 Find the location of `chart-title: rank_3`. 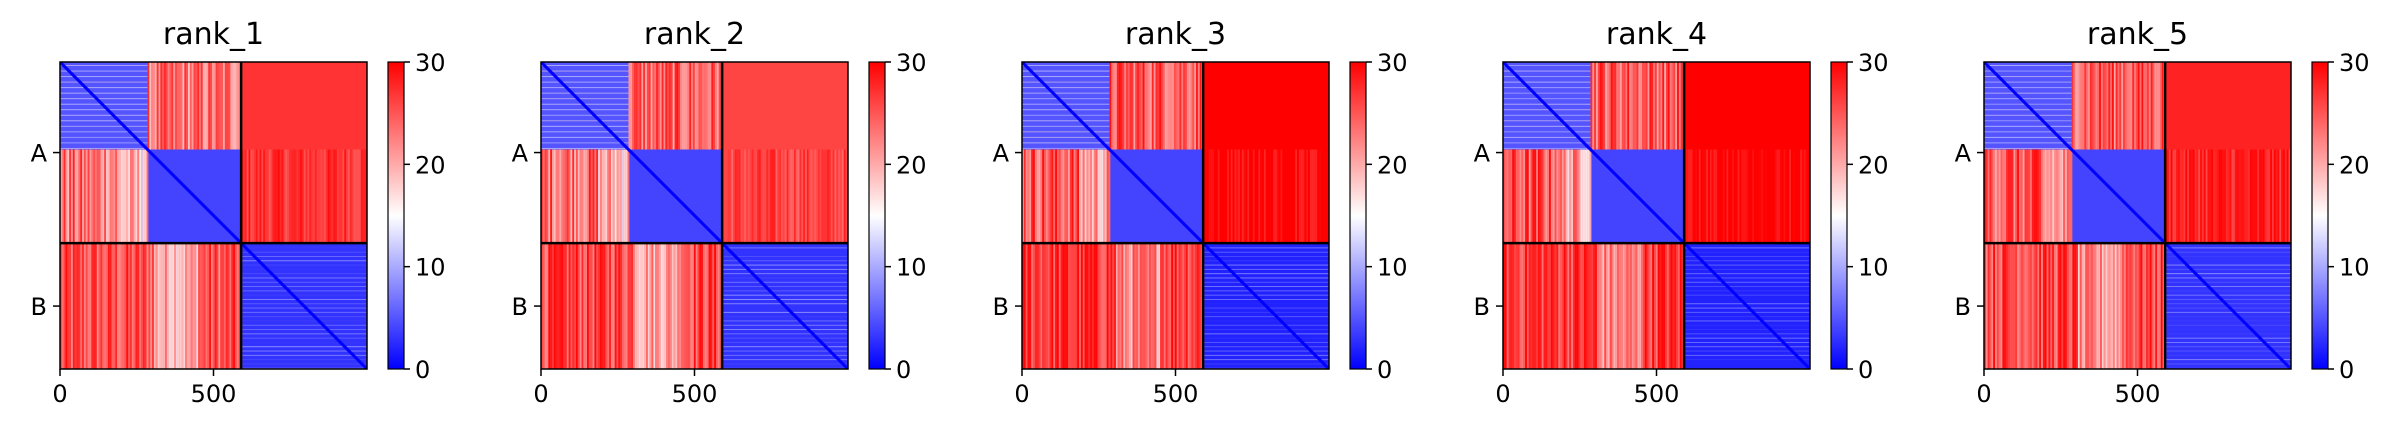

chart-title: rank_3 is located at coordinates (1175, 34).